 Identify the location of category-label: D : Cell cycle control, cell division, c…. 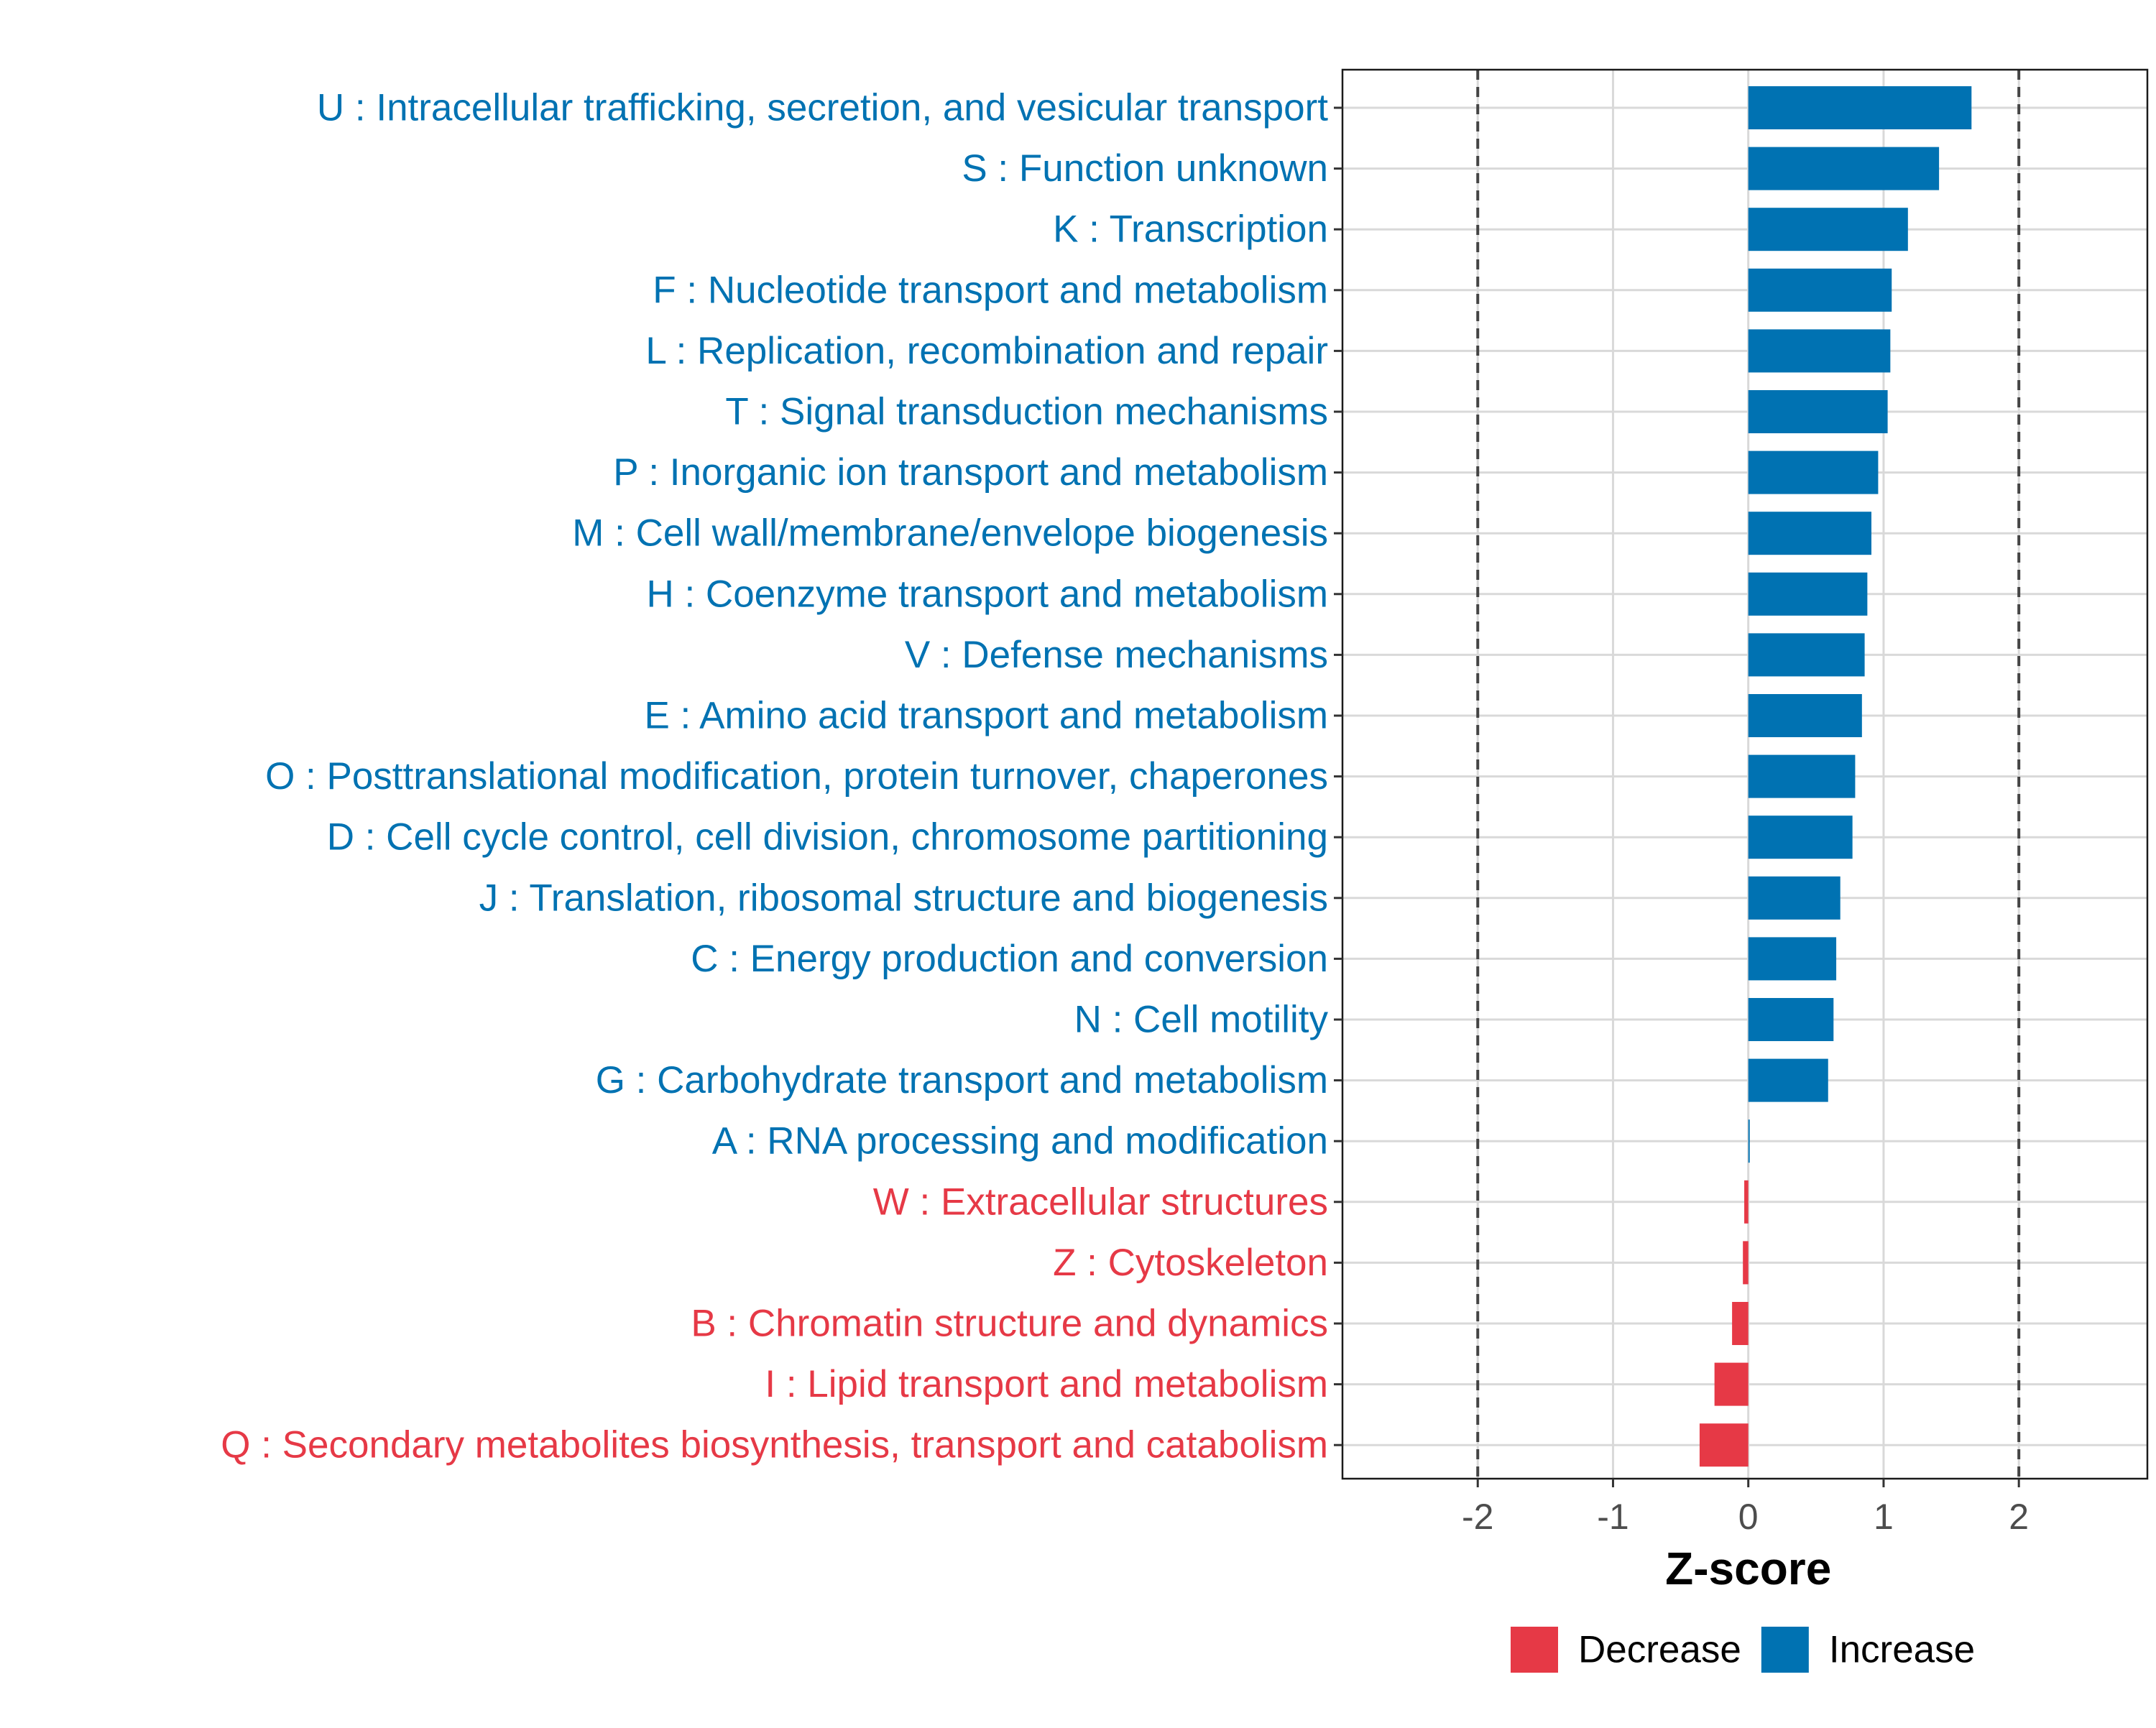
(828, 837).